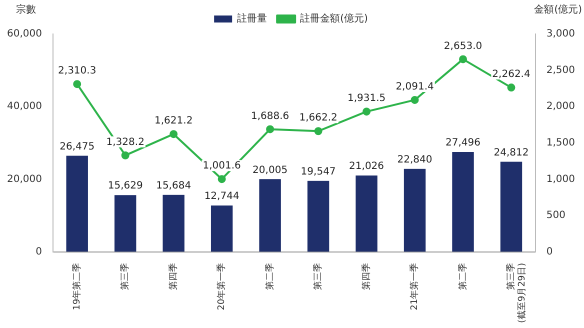 Image resolution: width=584 pixels, height=328 pixels. I want to click on data-label: 1,688.6, so click(270, 116).